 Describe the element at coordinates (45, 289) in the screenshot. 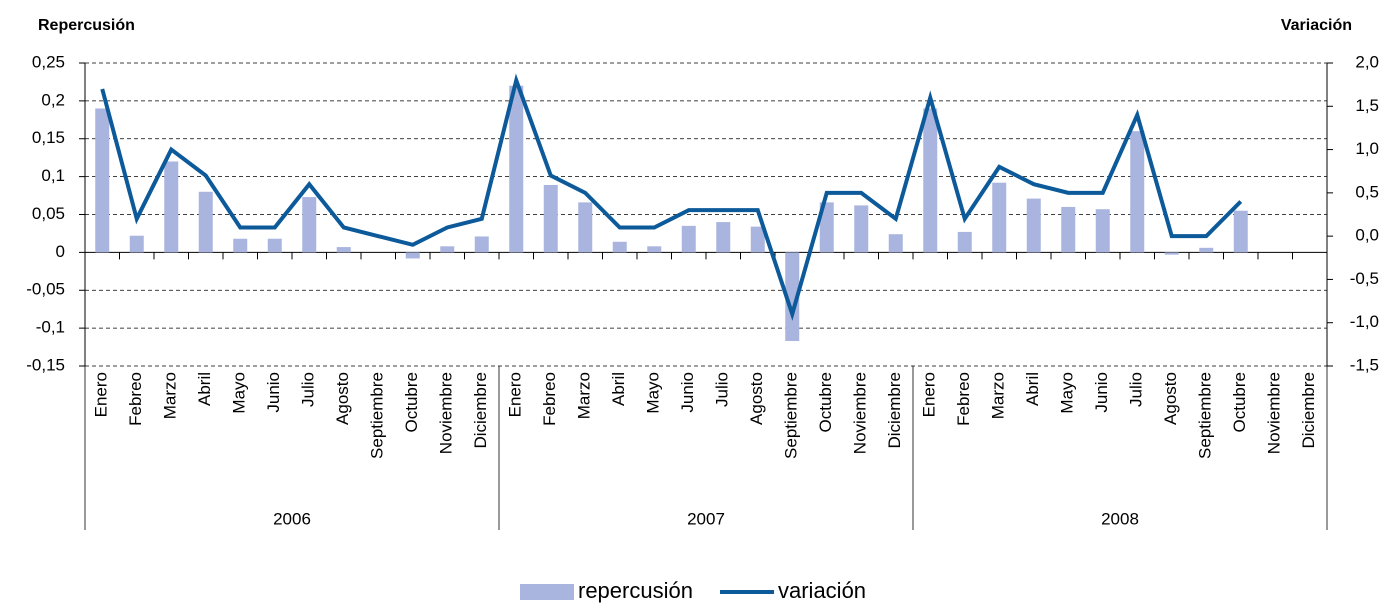

I see `y-tick-label: -0,05` at that location.